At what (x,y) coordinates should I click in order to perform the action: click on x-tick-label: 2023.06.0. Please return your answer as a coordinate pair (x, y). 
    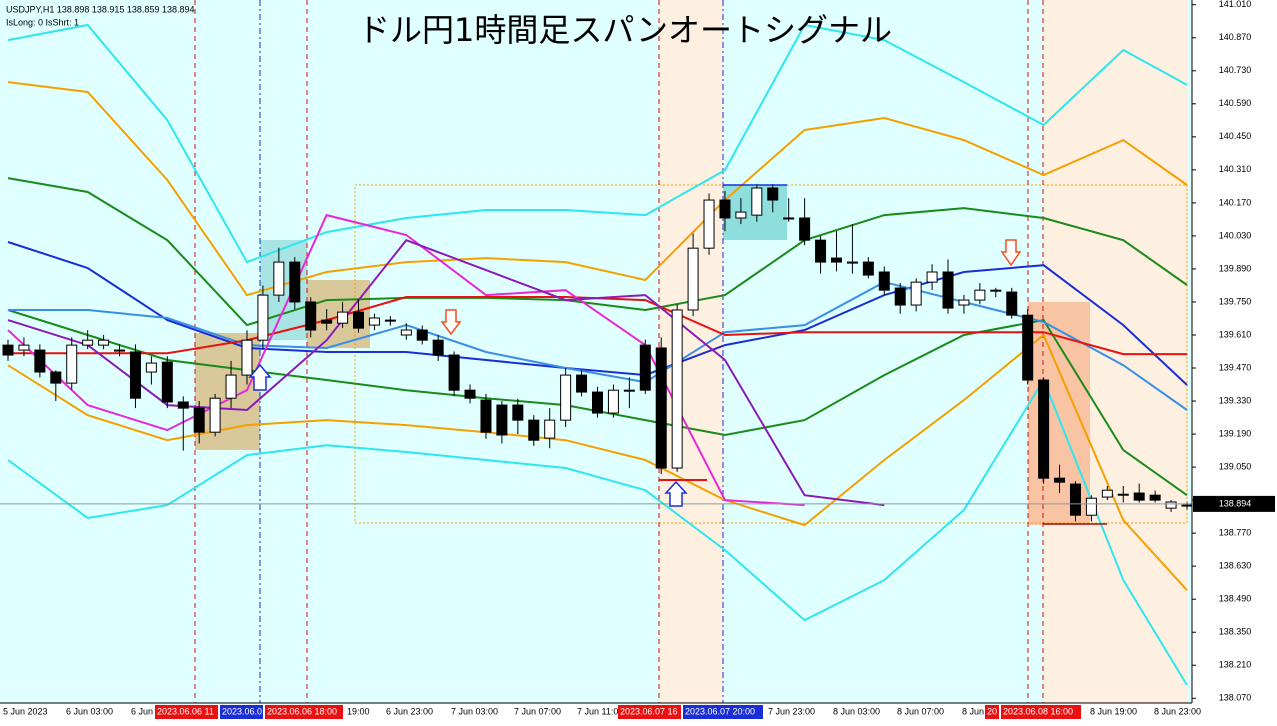
    Looking at the image, I should click on (242, 711).